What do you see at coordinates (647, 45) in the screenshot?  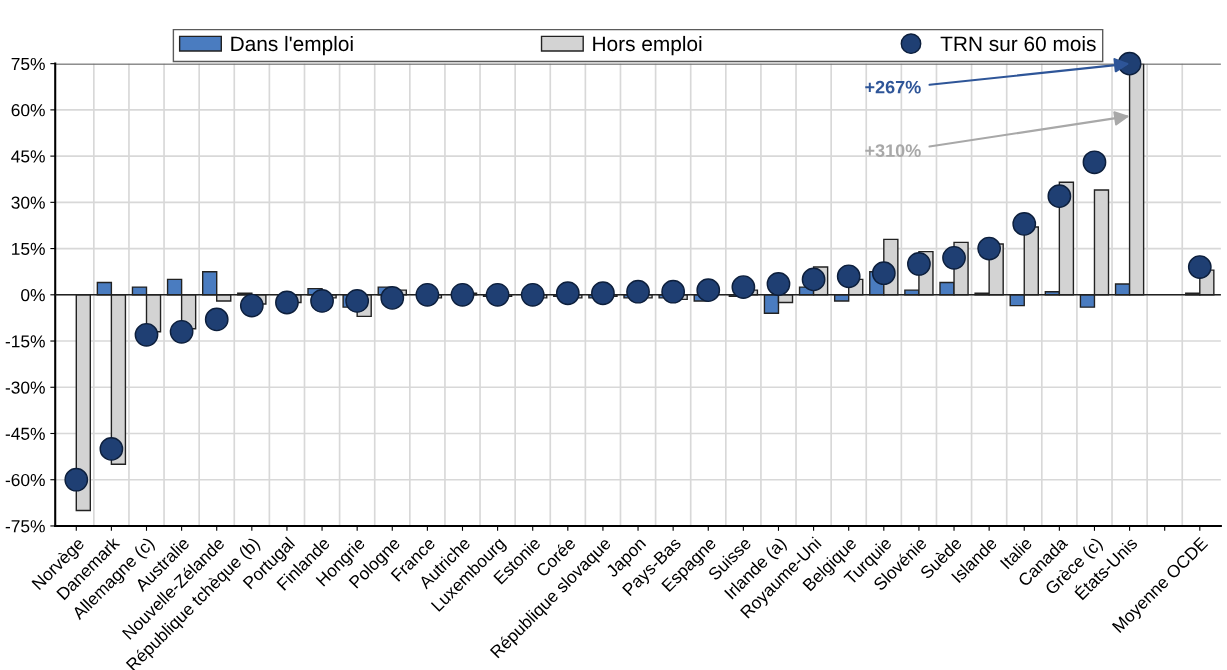 I see `legend-label: Hors emploi` at bounding box center [647, 45].